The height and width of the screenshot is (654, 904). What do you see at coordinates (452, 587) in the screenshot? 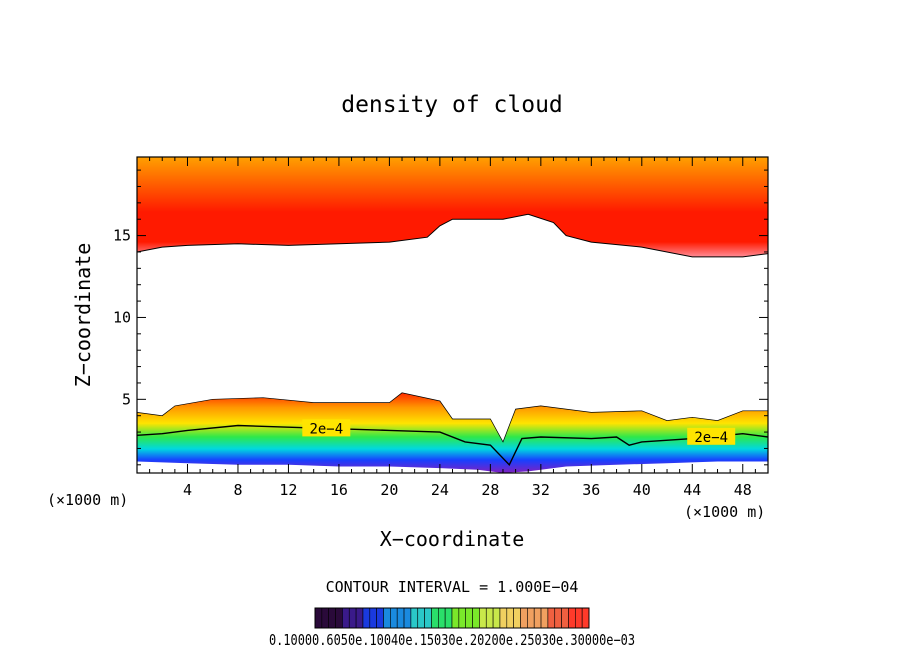
I see `contour-interval: CONTOUR INTERVAL = 1.000E−04` at bounding box center [452, 587].